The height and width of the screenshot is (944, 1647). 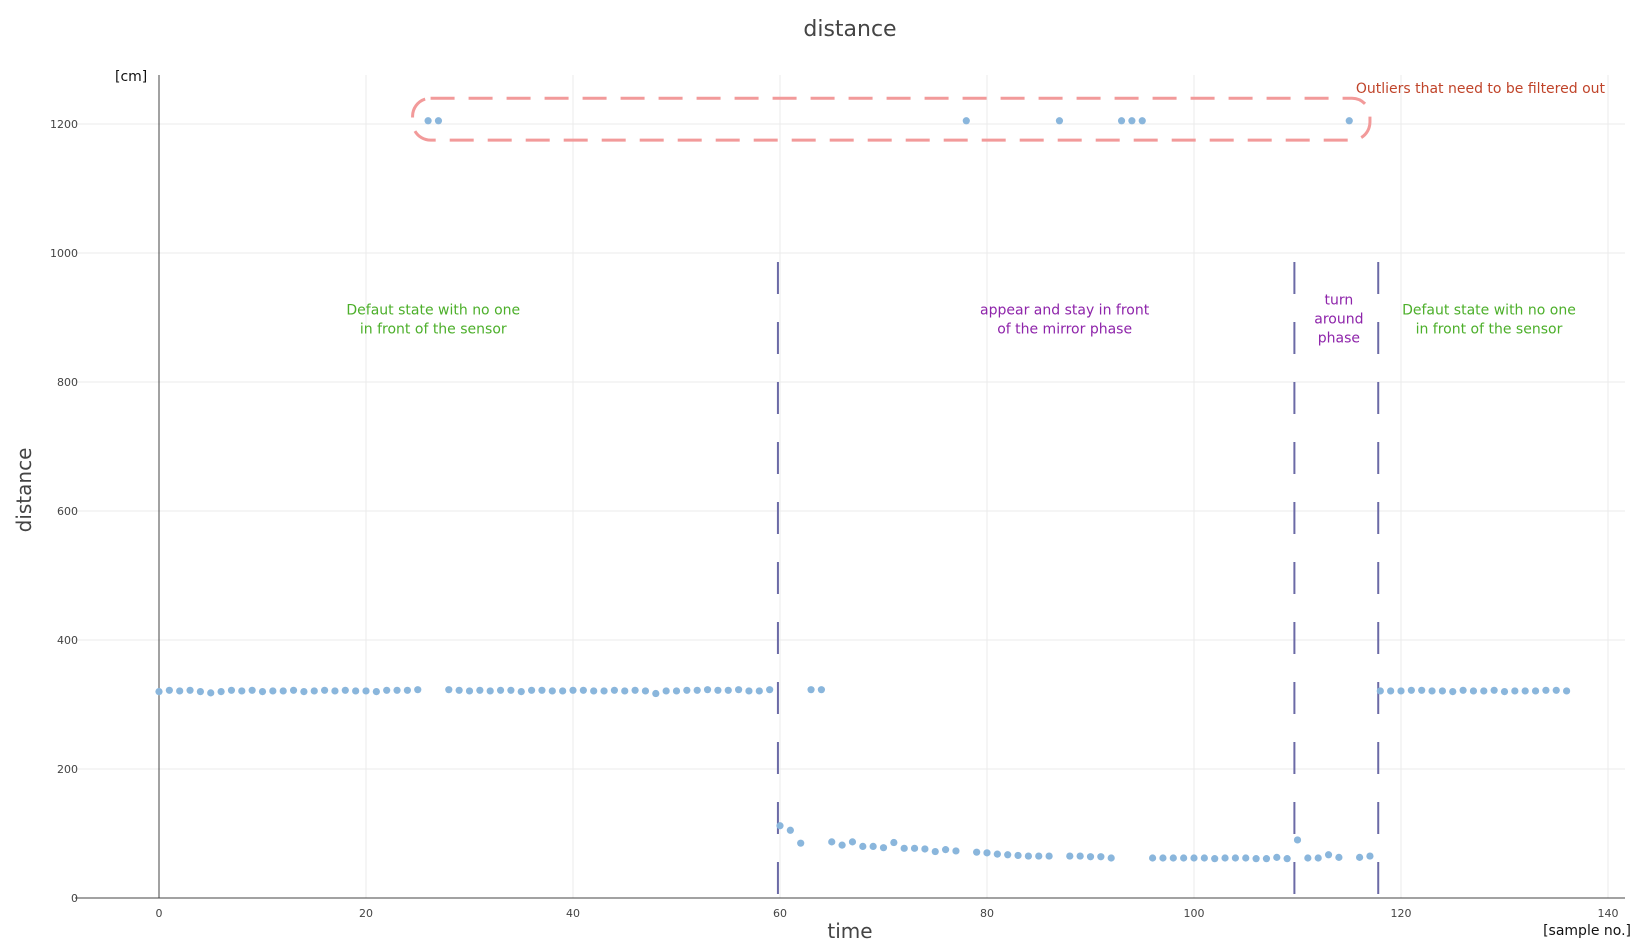 I want to click on y-tick-label: 600, so click(x=67, y=511).